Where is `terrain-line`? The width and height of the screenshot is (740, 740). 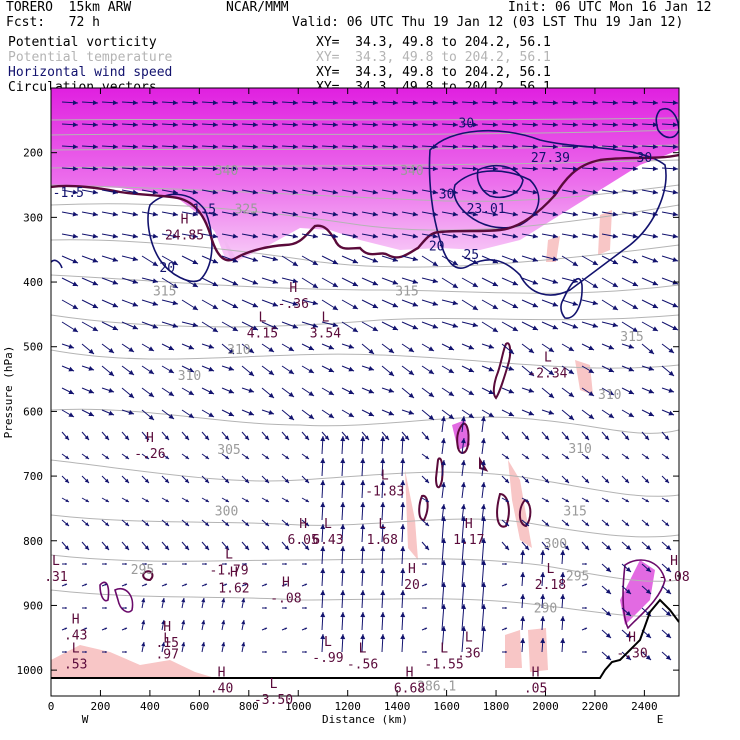 terrain-line is located at coordinates (365, 638).